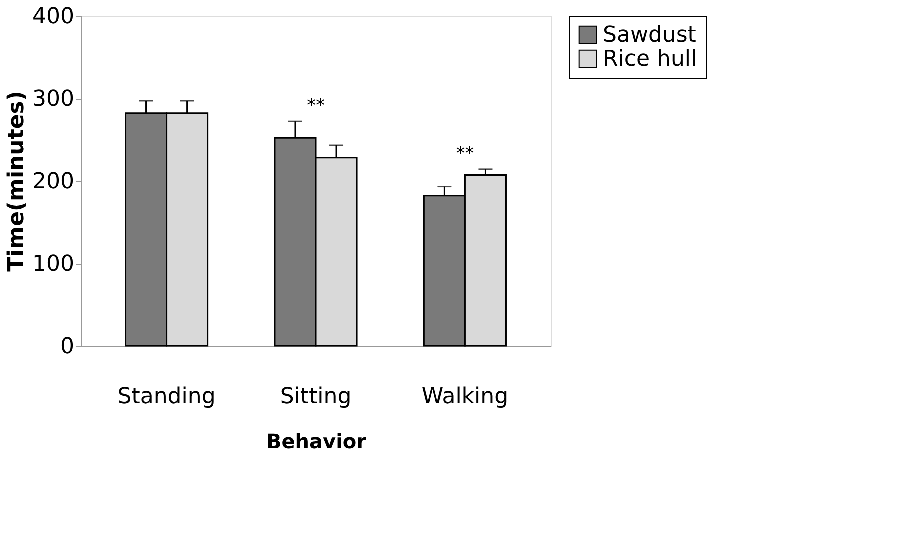  What do you see at coordinates (53, 264) in the screenshot?
I see `y-tick-label: 100` at bounding box center [53, 264].